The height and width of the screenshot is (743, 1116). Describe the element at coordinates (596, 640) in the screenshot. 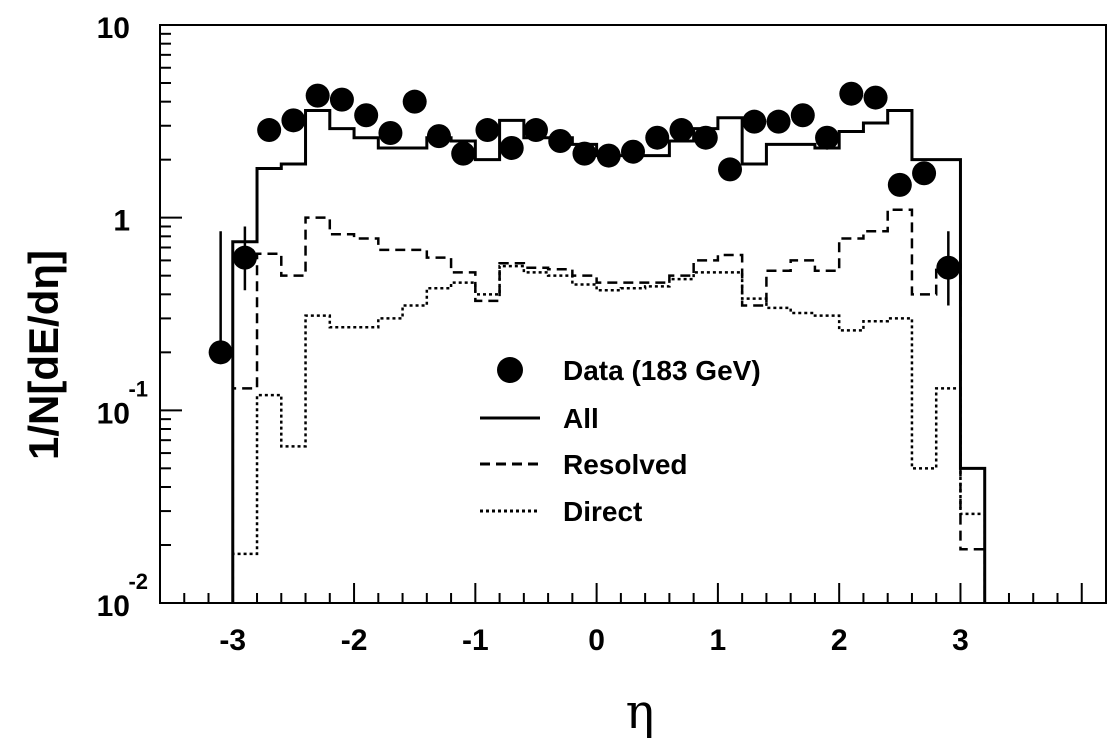

I see `x-tick-label: 0` at that location.